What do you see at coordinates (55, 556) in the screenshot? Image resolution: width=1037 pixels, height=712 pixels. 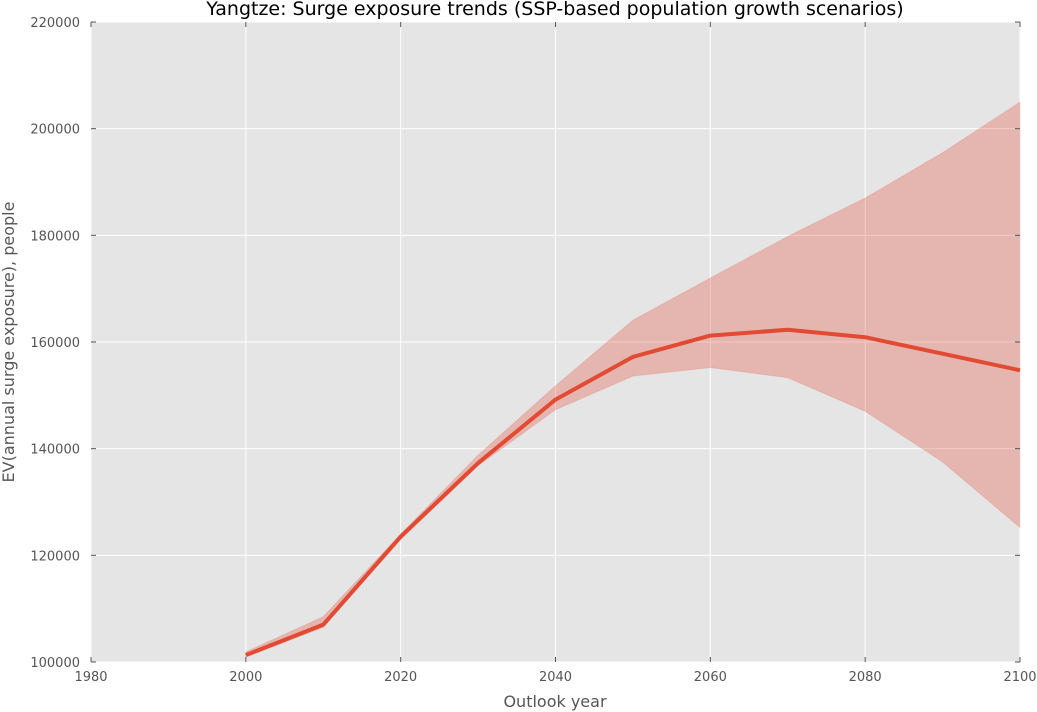 I see `y-tick-label: 120000` at bounding box center [55, 556].